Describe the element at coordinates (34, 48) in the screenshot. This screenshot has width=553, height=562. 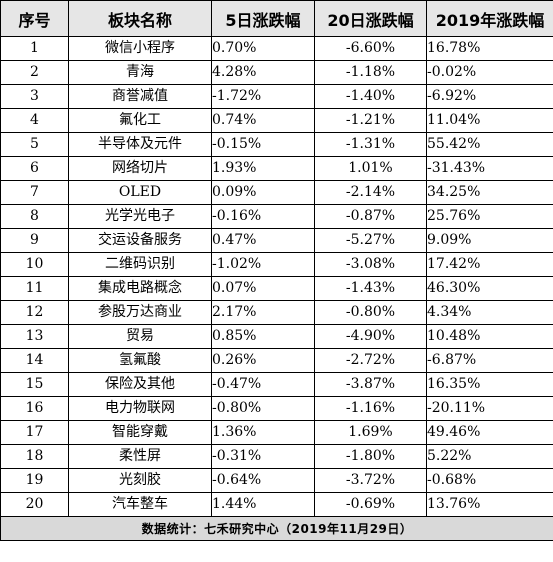
I see `row-seq: 1` at that location.